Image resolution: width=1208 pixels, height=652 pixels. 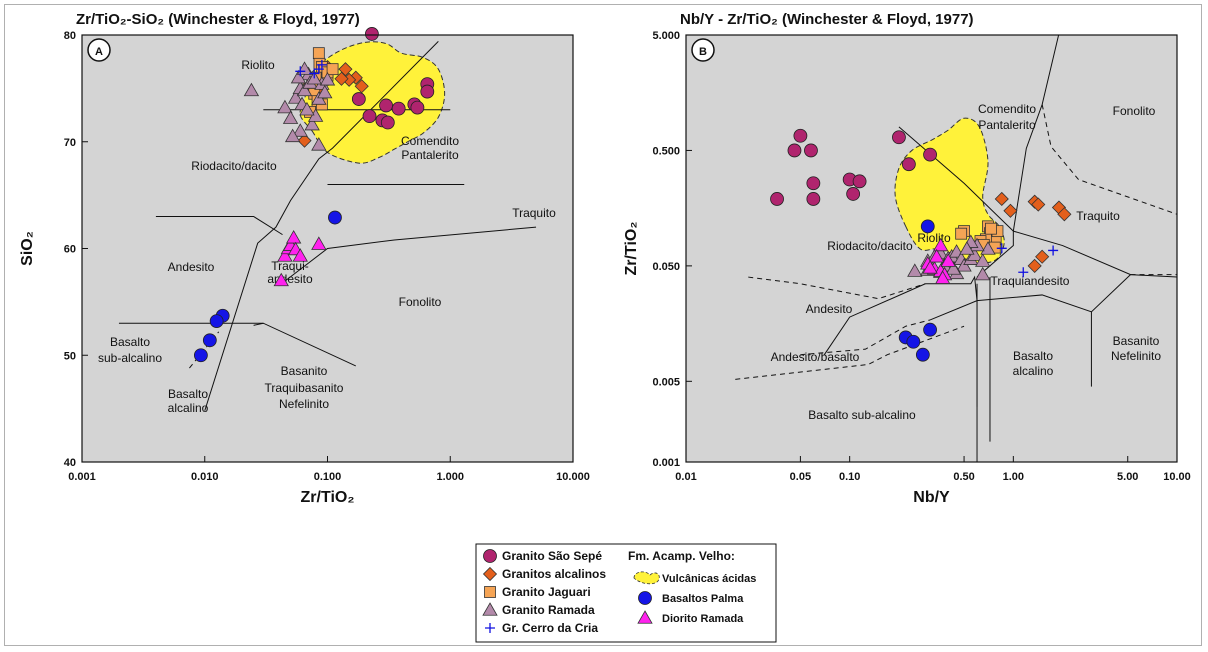 I want to click on legend-label: Granito Jaguari, so click(x=546, y=592).